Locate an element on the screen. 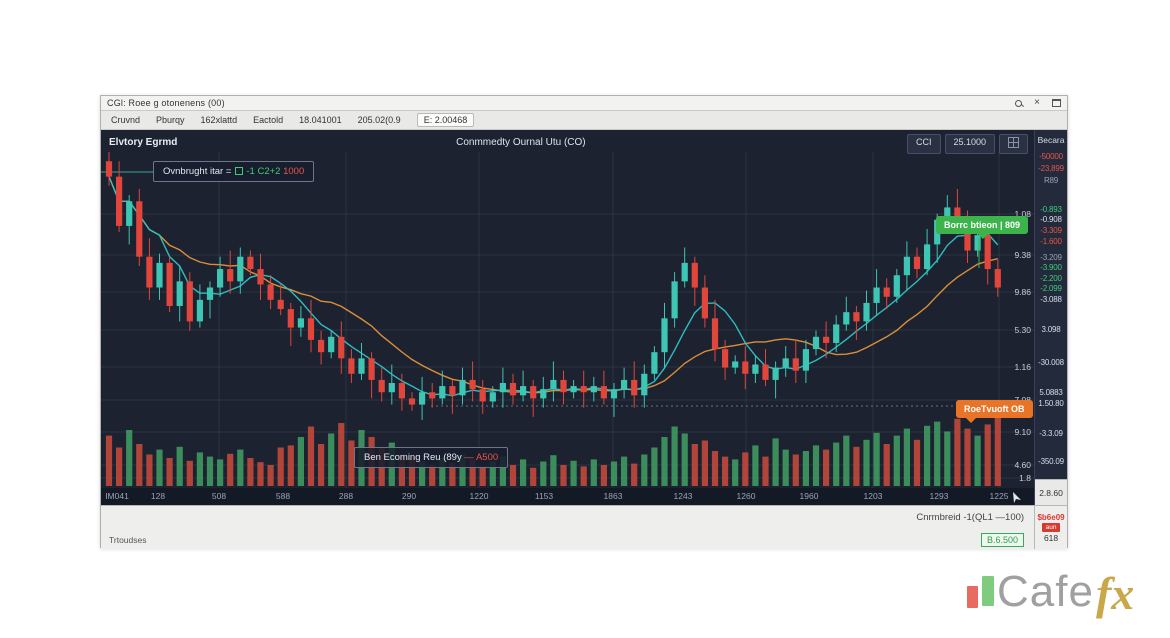 The height and width of the screenshot is (638, 1170). price-label: 9.10 is located at coordinates (1022, 432).